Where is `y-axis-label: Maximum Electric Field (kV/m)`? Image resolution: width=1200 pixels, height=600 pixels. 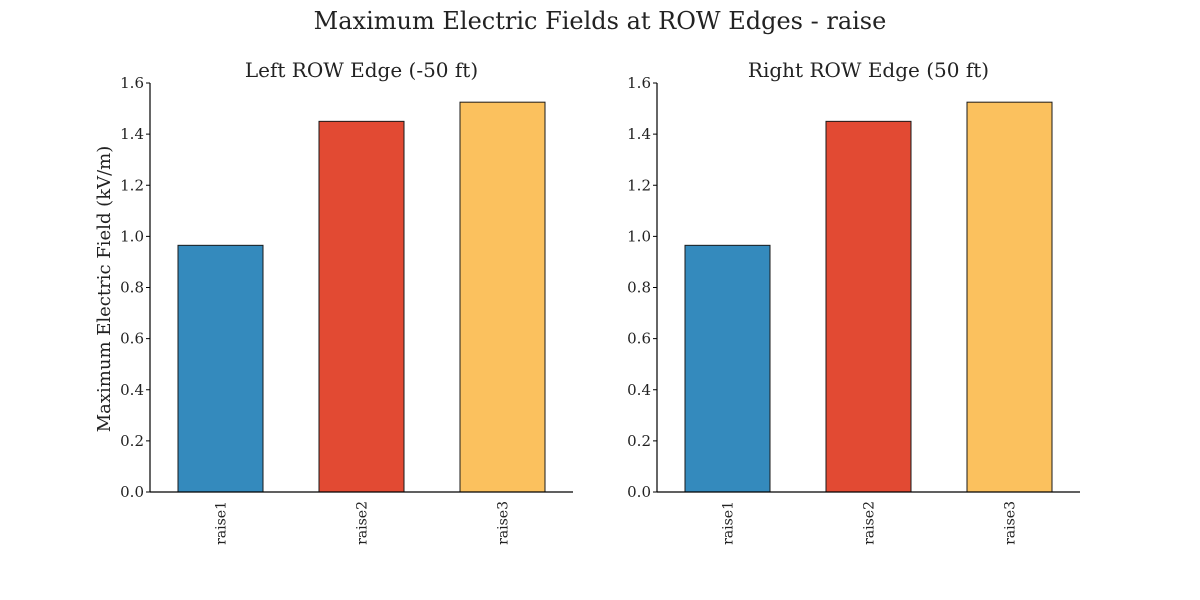 y-axis-label: Maximum Electric Field (kV/m) is located at coordinates (104, 289).